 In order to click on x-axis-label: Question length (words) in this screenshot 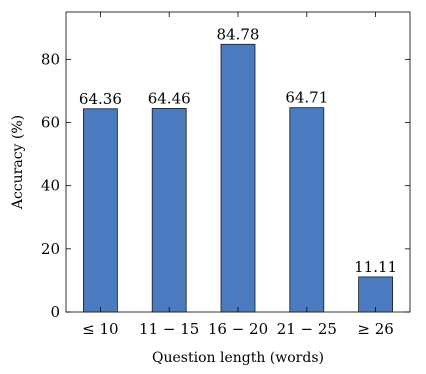, I will do `click(238, 358)`.